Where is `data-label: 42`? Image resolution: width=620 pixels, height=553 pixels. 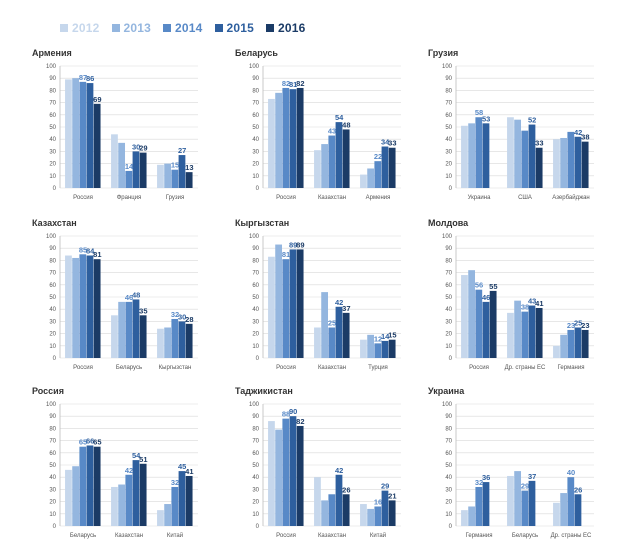
data-label: 42 is located at coordinates (339, 470).